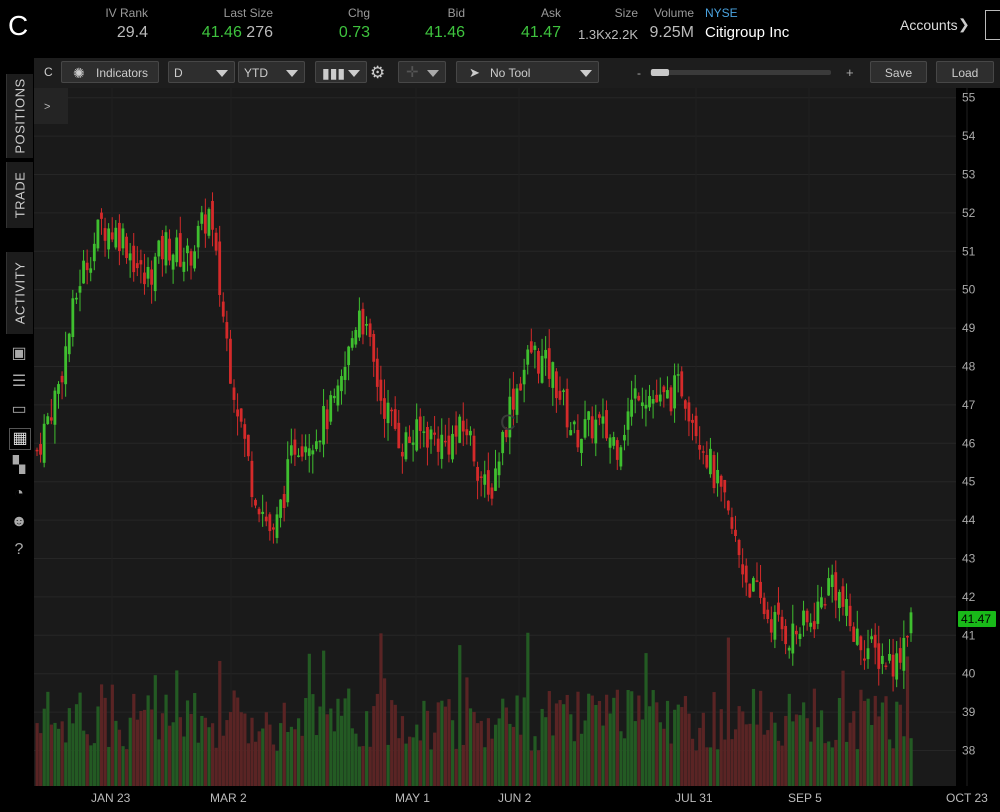 The image size is (1000, 812). Describe the element at coordinates (969, 520) in the screenshot. I see `y-tick-label: 44` at that location.